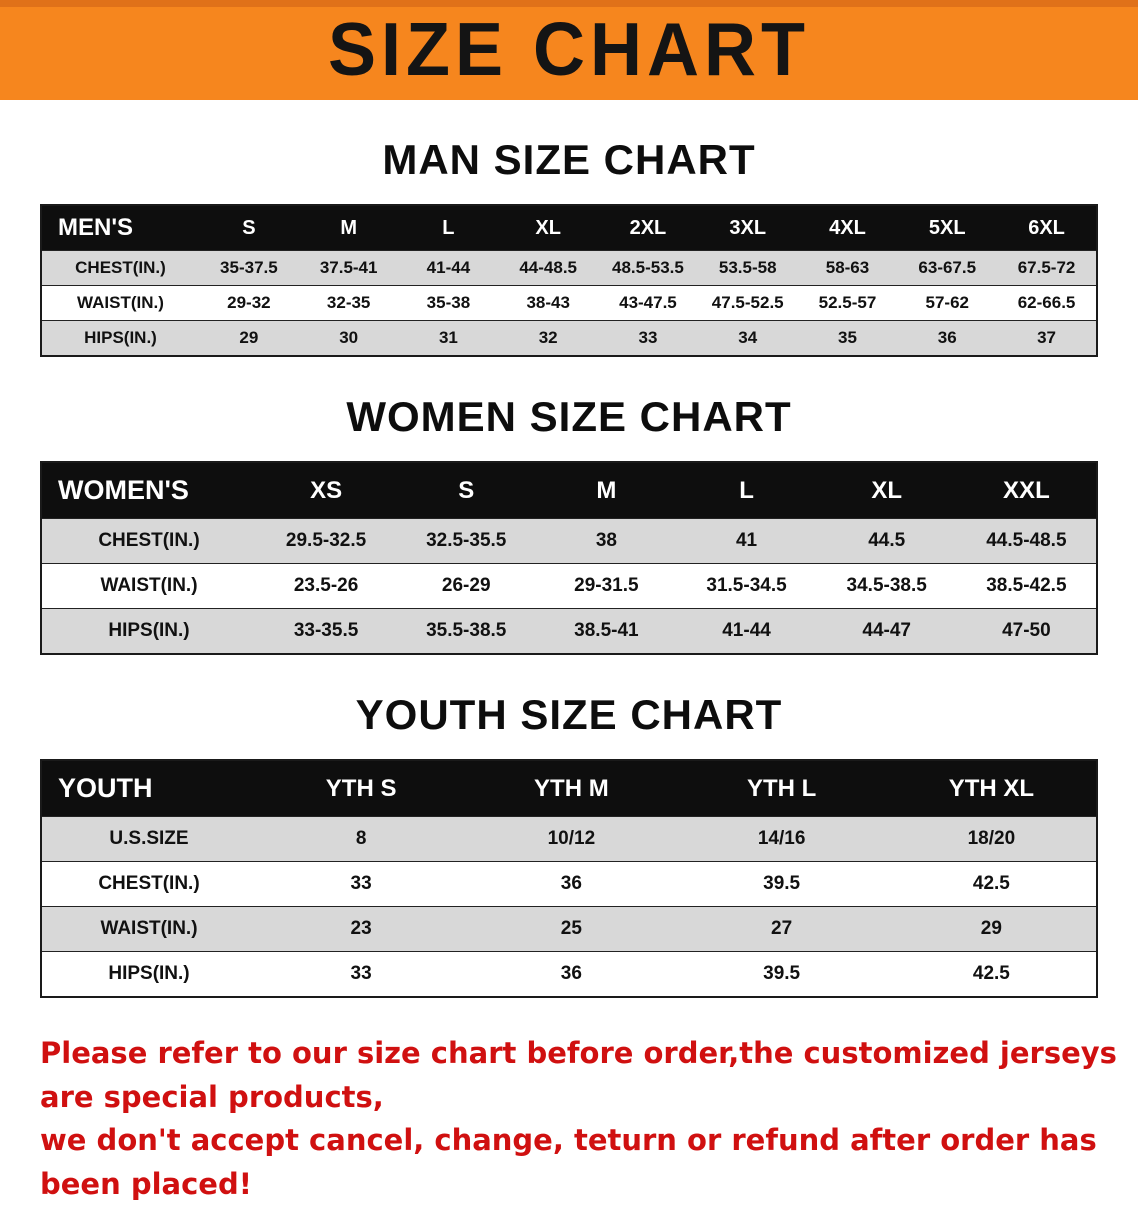 Image resolution: width=1138 pixels, height=1224 pixels. Describe the element at coordinates (120, 338) in the screenshot. I see `measurement-row-label: HIPS(IN.)` at that location.